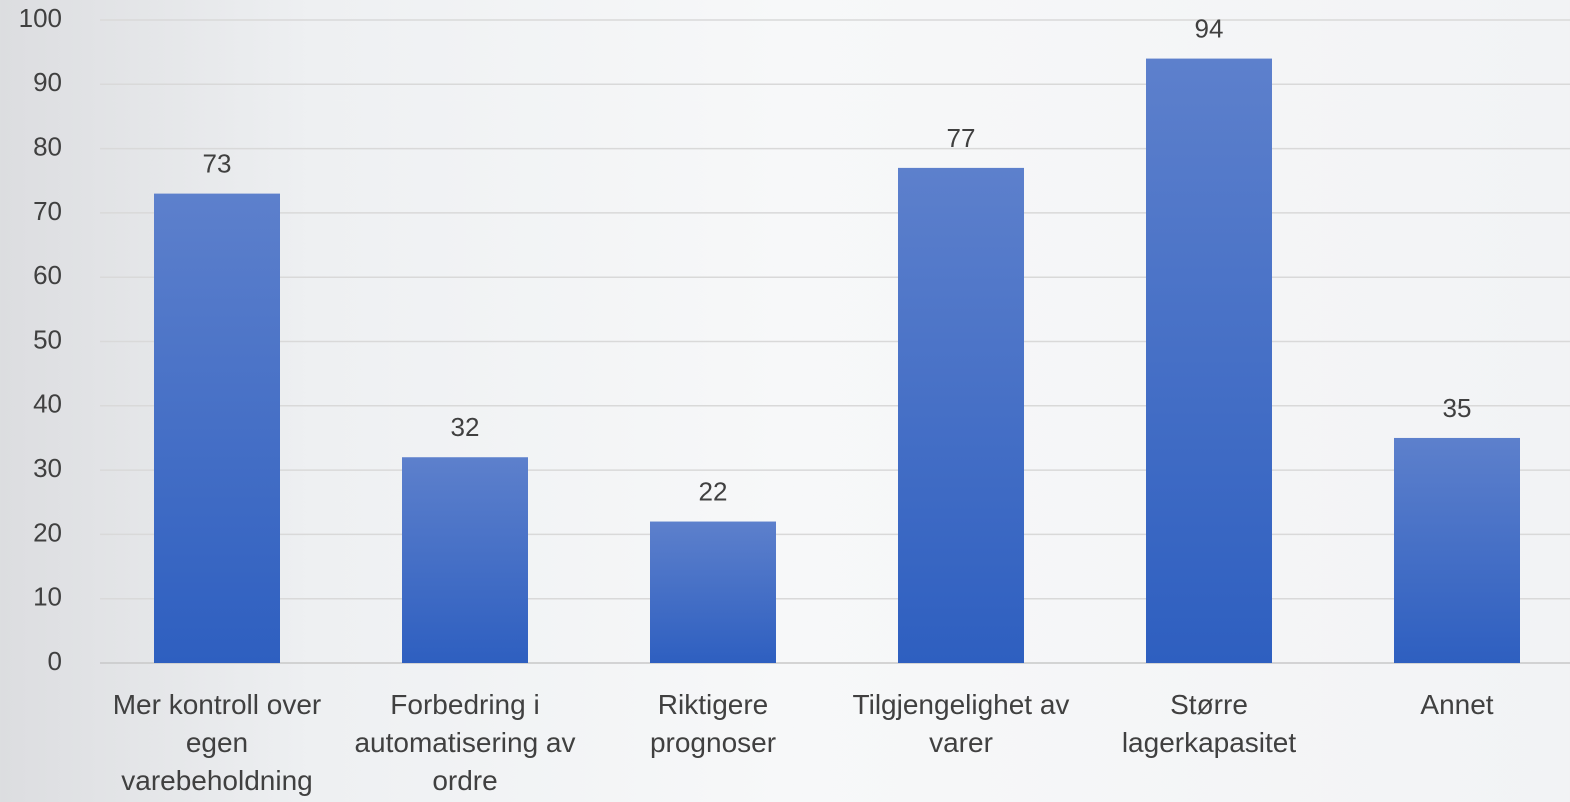 Image resolution: width=1570 pixels, height=802 pixels. I want to click on x-tick-label: Forbedring i automatisering av ordre, so click(465, 742).